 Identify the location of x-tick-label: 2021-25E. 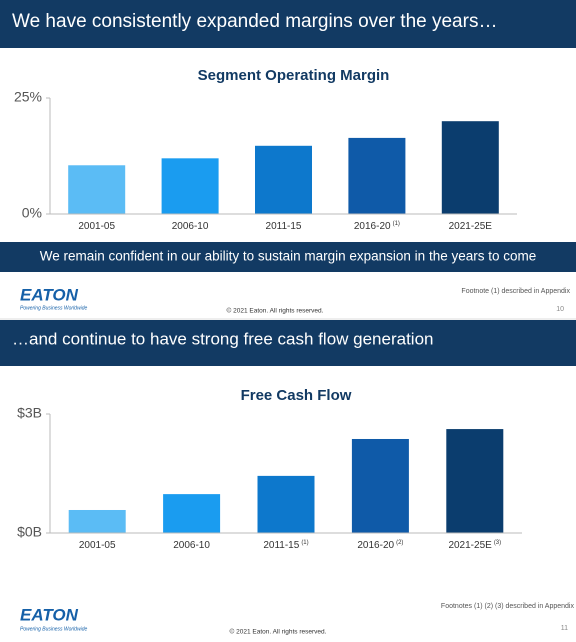
(471, 226).